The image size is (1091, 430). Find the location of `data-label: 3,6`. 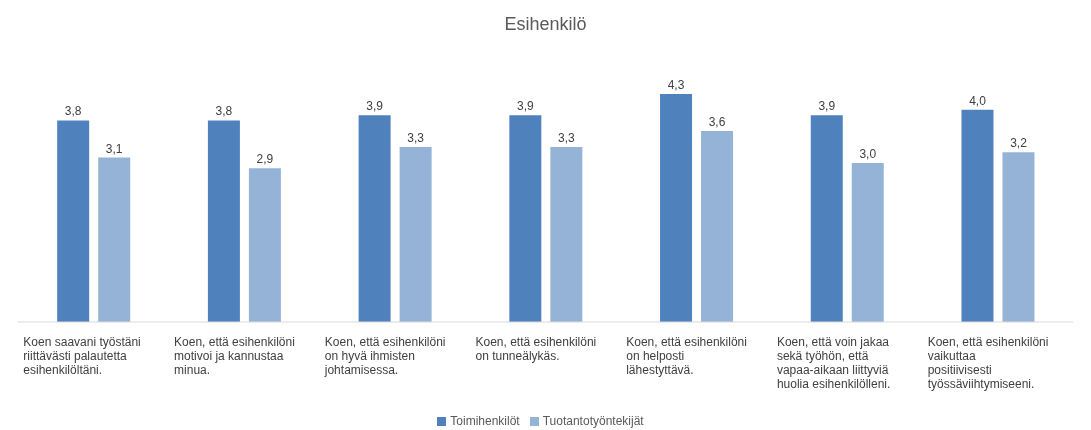

data-label: 3,6 is located at coordinates (717, 122).